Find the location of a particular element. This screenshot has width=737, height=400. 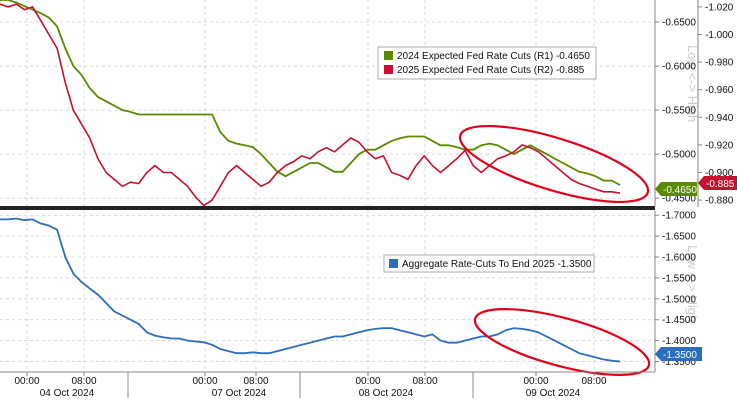

badge-2024-shape is located at coordinates (676, 189).